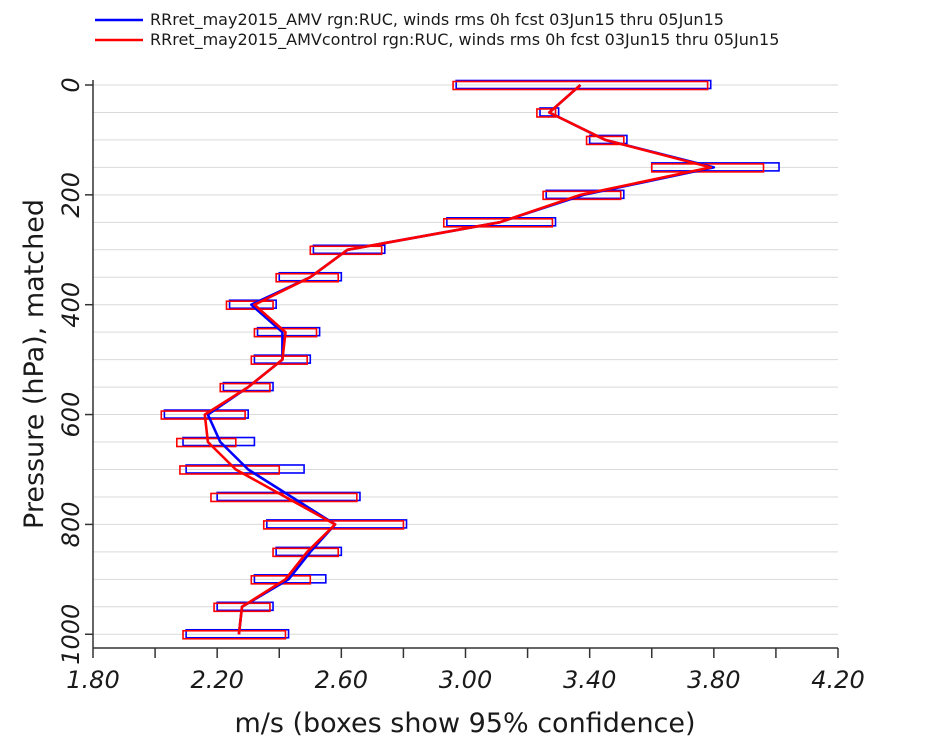 This screenshot has width=943, height=744. What do you see at coordinates (34, 364) in the screenshot?
I see `y-axis-label: Pressure (hPa), matched` at bounding box center [34, 364].